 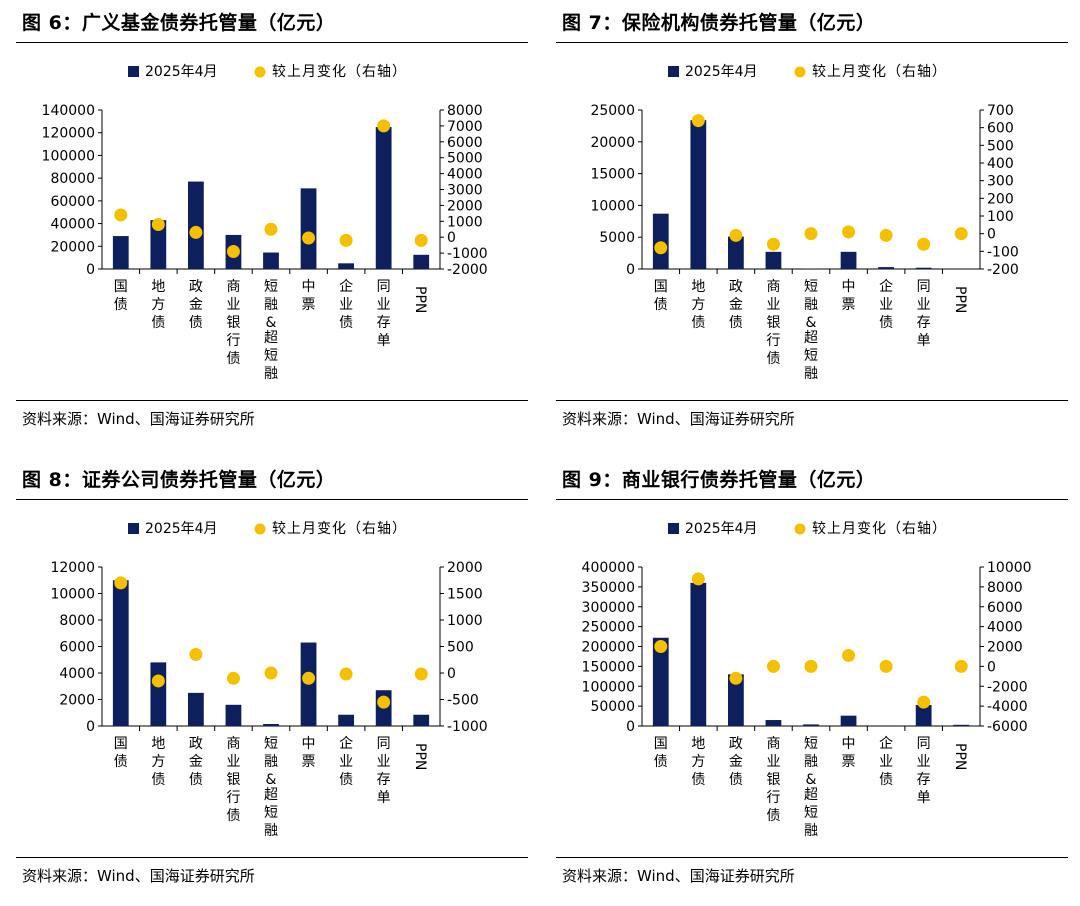 What do you see at coordinates (608, 608) in the screenshot?
I see `left-tick-label: 300000` at bounding box center [608, 608].